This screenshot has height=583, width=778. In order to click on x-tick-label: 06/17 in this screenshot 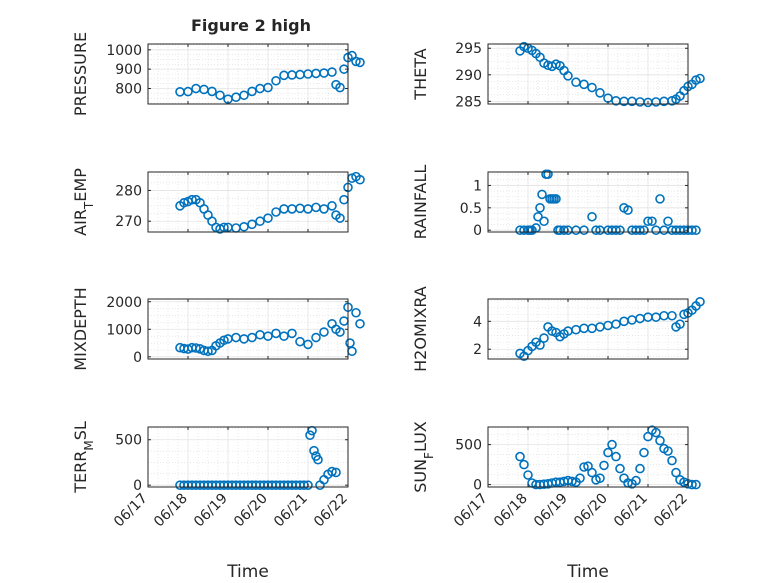, I will do `click(131, 511)`.